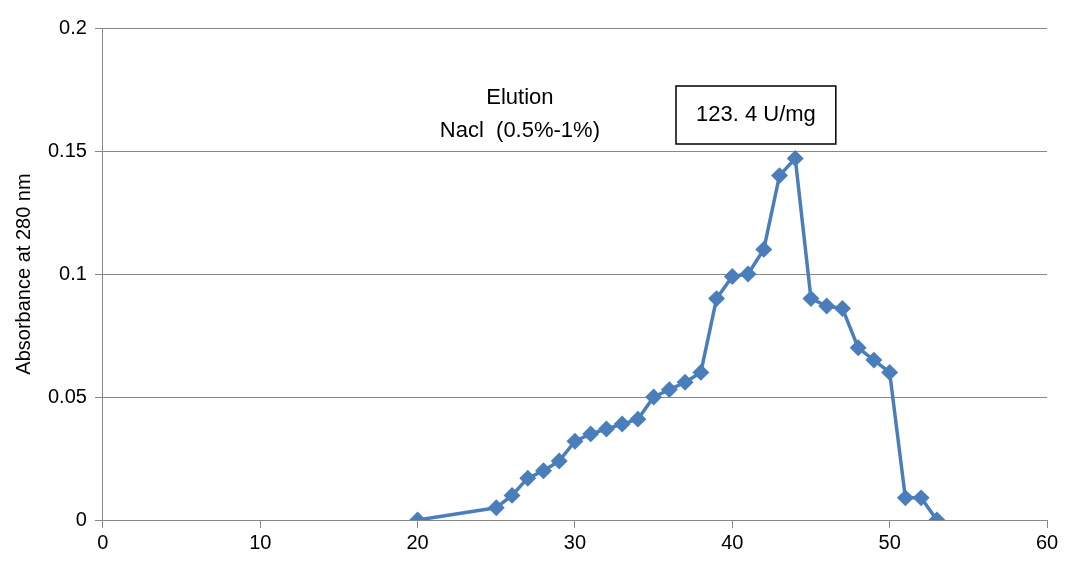 Image resolution: width=1075 pixels, height=566 pixels. I want to click on x-tick-label: 60, so click(1047, 541).